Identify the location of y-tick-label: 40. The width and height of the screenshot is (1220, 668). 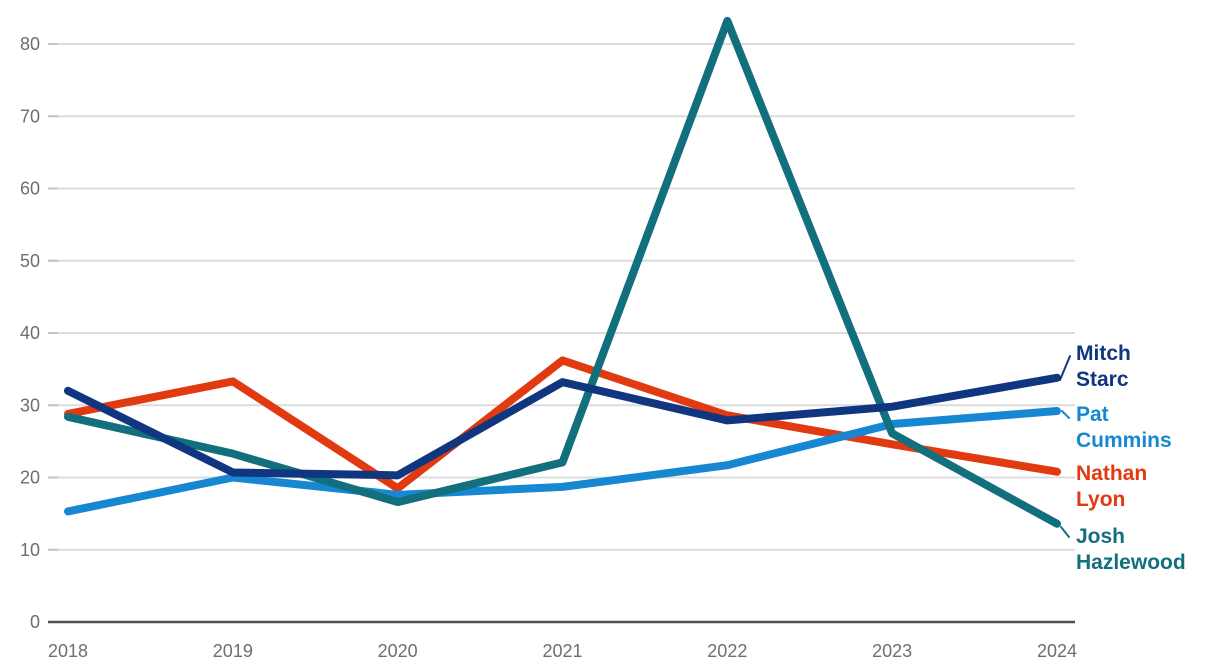
(30, 333).